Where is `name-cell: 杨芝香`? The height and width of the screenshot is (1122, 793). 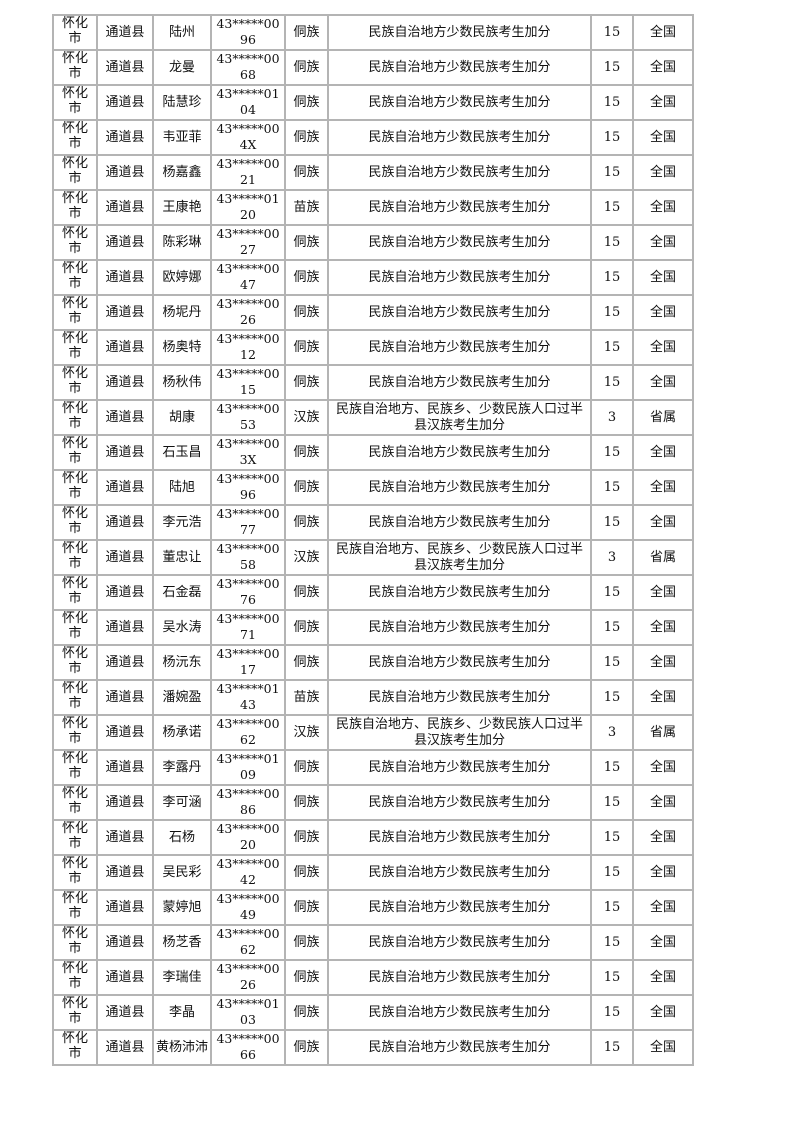 name-cell: 杨芝香 is located at coordinates (183, 943).